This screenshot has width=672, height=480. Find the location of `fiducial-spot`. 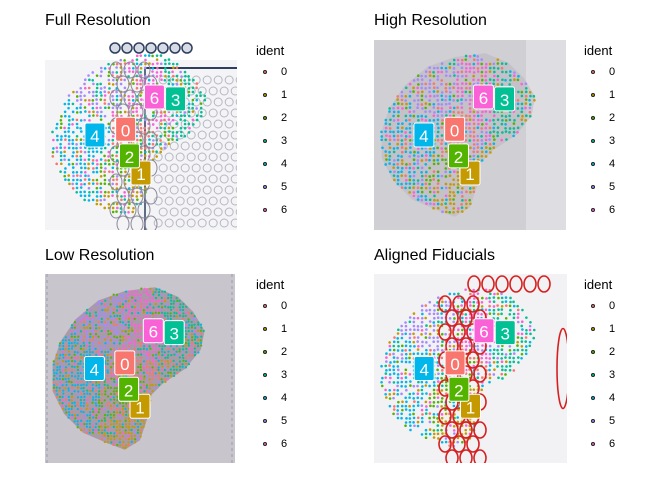

fiducial-spot is located at coordinates (151, 48).